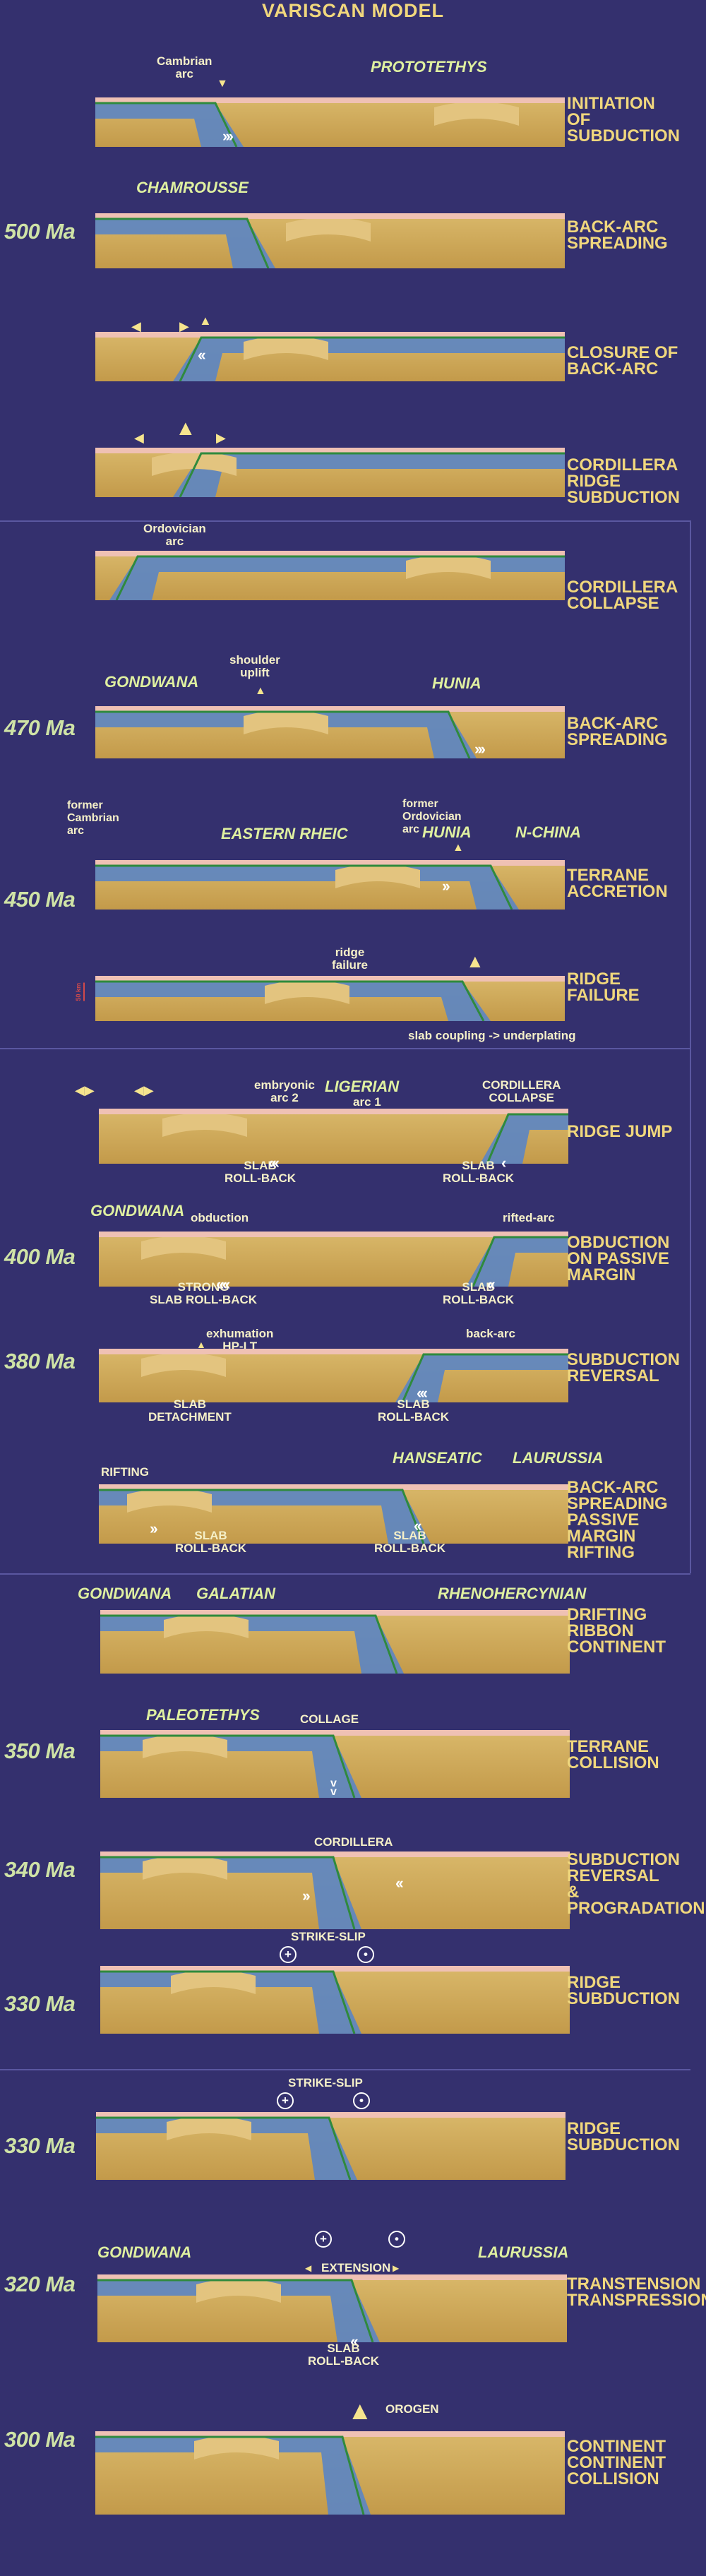 This screenshot has width=706, height=2576. I want to click on stage-label: OBDUCTION ON PASSIVE MARGIN, so click(618, 1258).